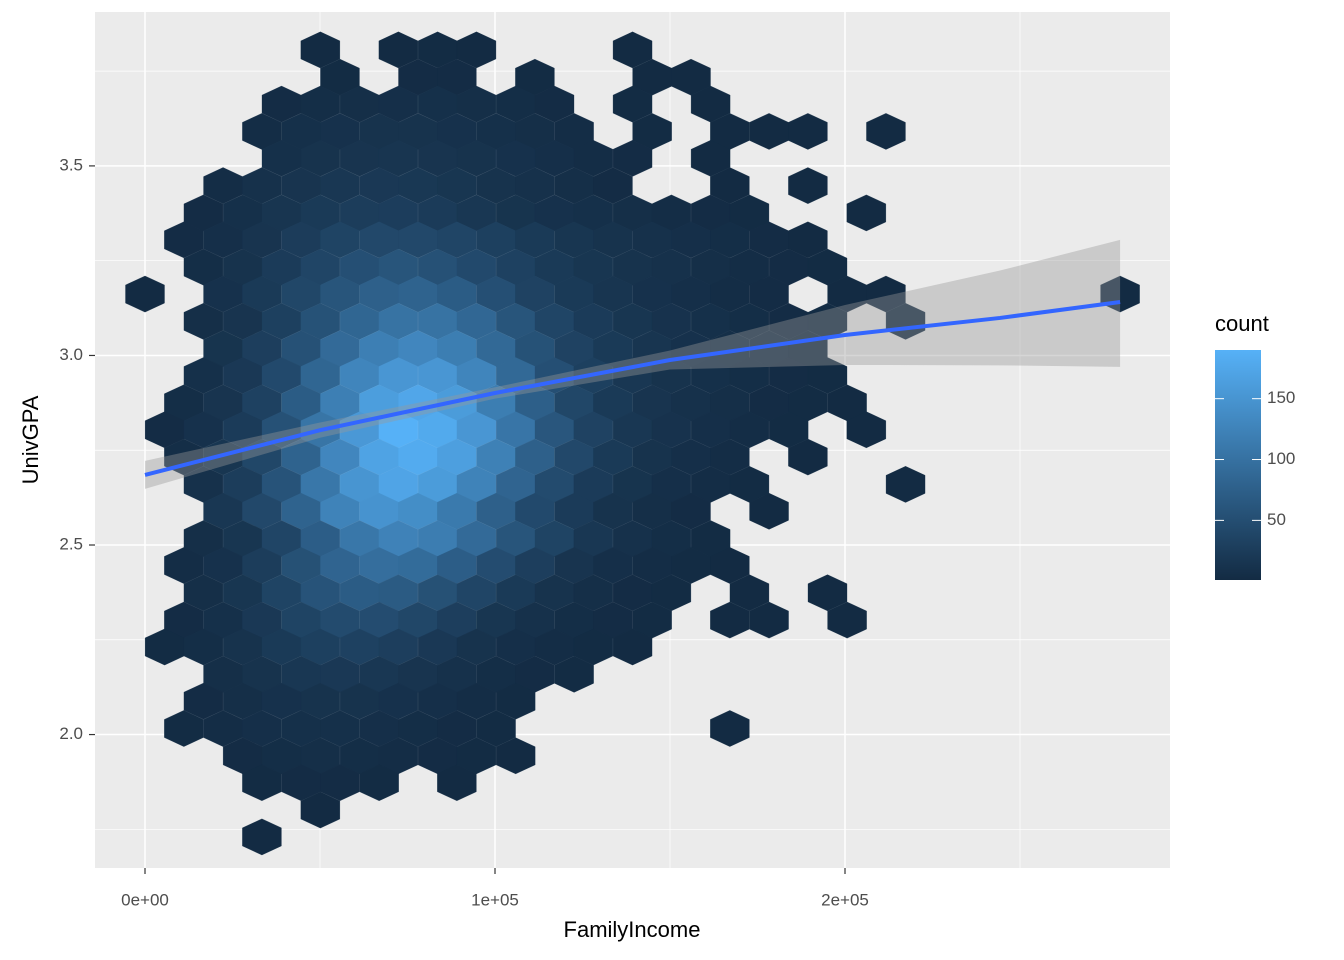 This screenshot has height=960, width=1344. Describe the element at coordinates (495, 899) in the screenshot. I see `x-tick-label: 1e+05` at that location.